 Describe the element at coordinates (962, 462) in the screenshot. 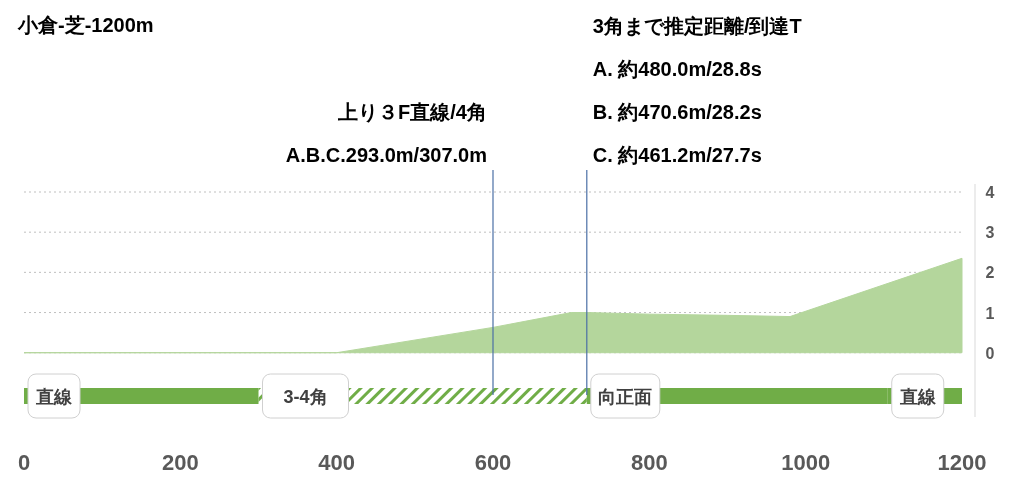

I see `x-tick-label: 1200` at that location.